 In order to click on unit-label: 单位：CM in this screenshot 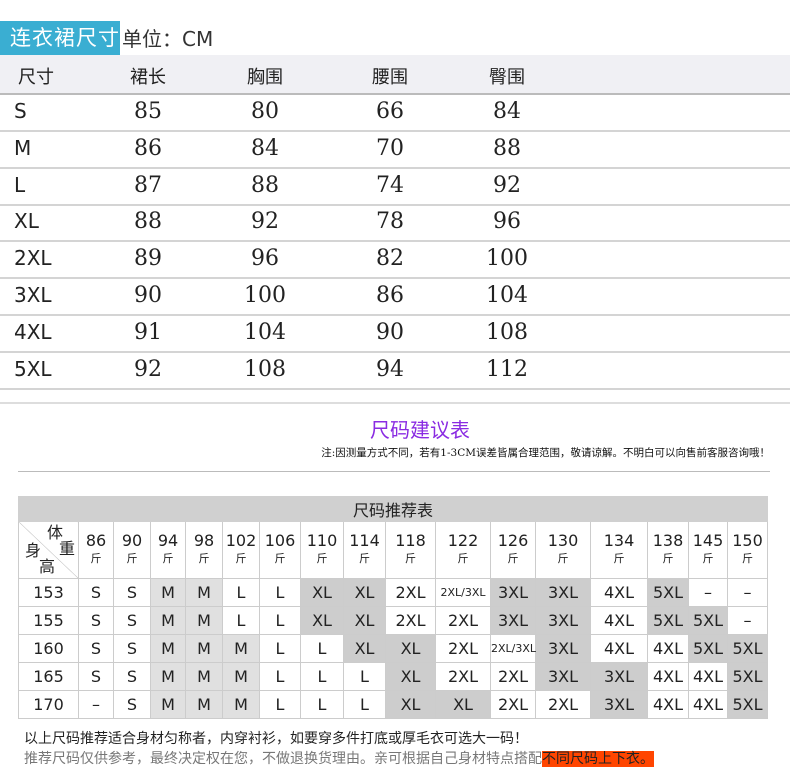, I will do `click(168, 39)`.